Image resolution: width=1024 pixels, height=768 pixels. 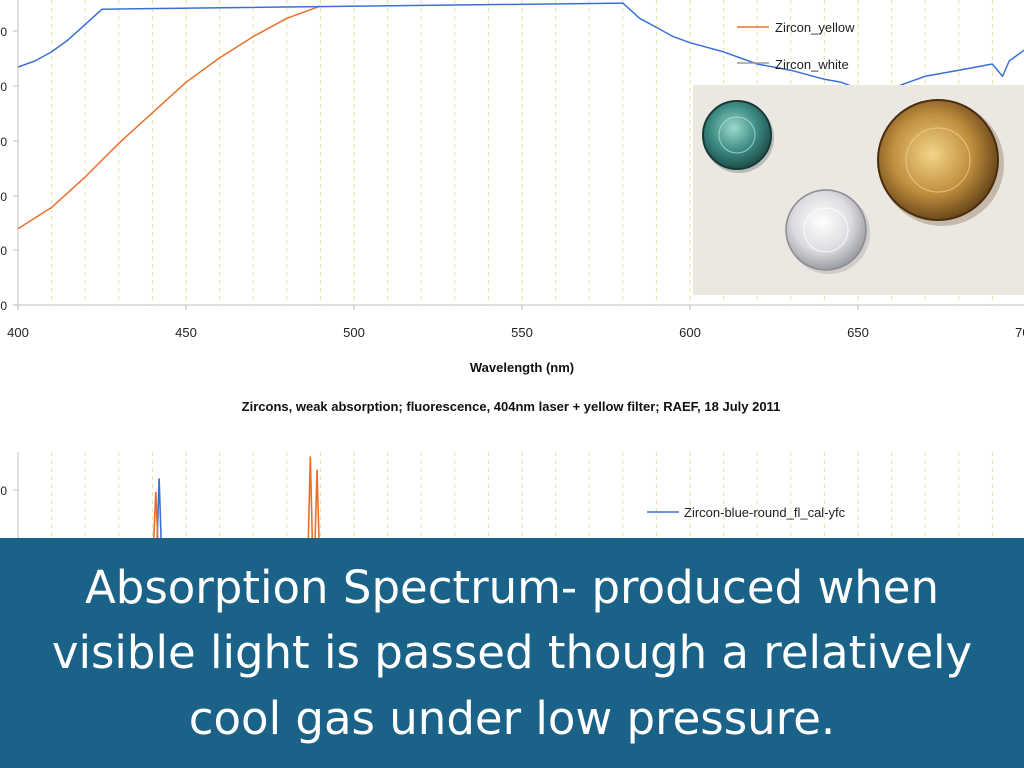 What do you see at coordinates (796, 46) in the screenshot?
I see `chart1-legend: Zircon_yellow Zircon_white` at bounding box center [796, 46].